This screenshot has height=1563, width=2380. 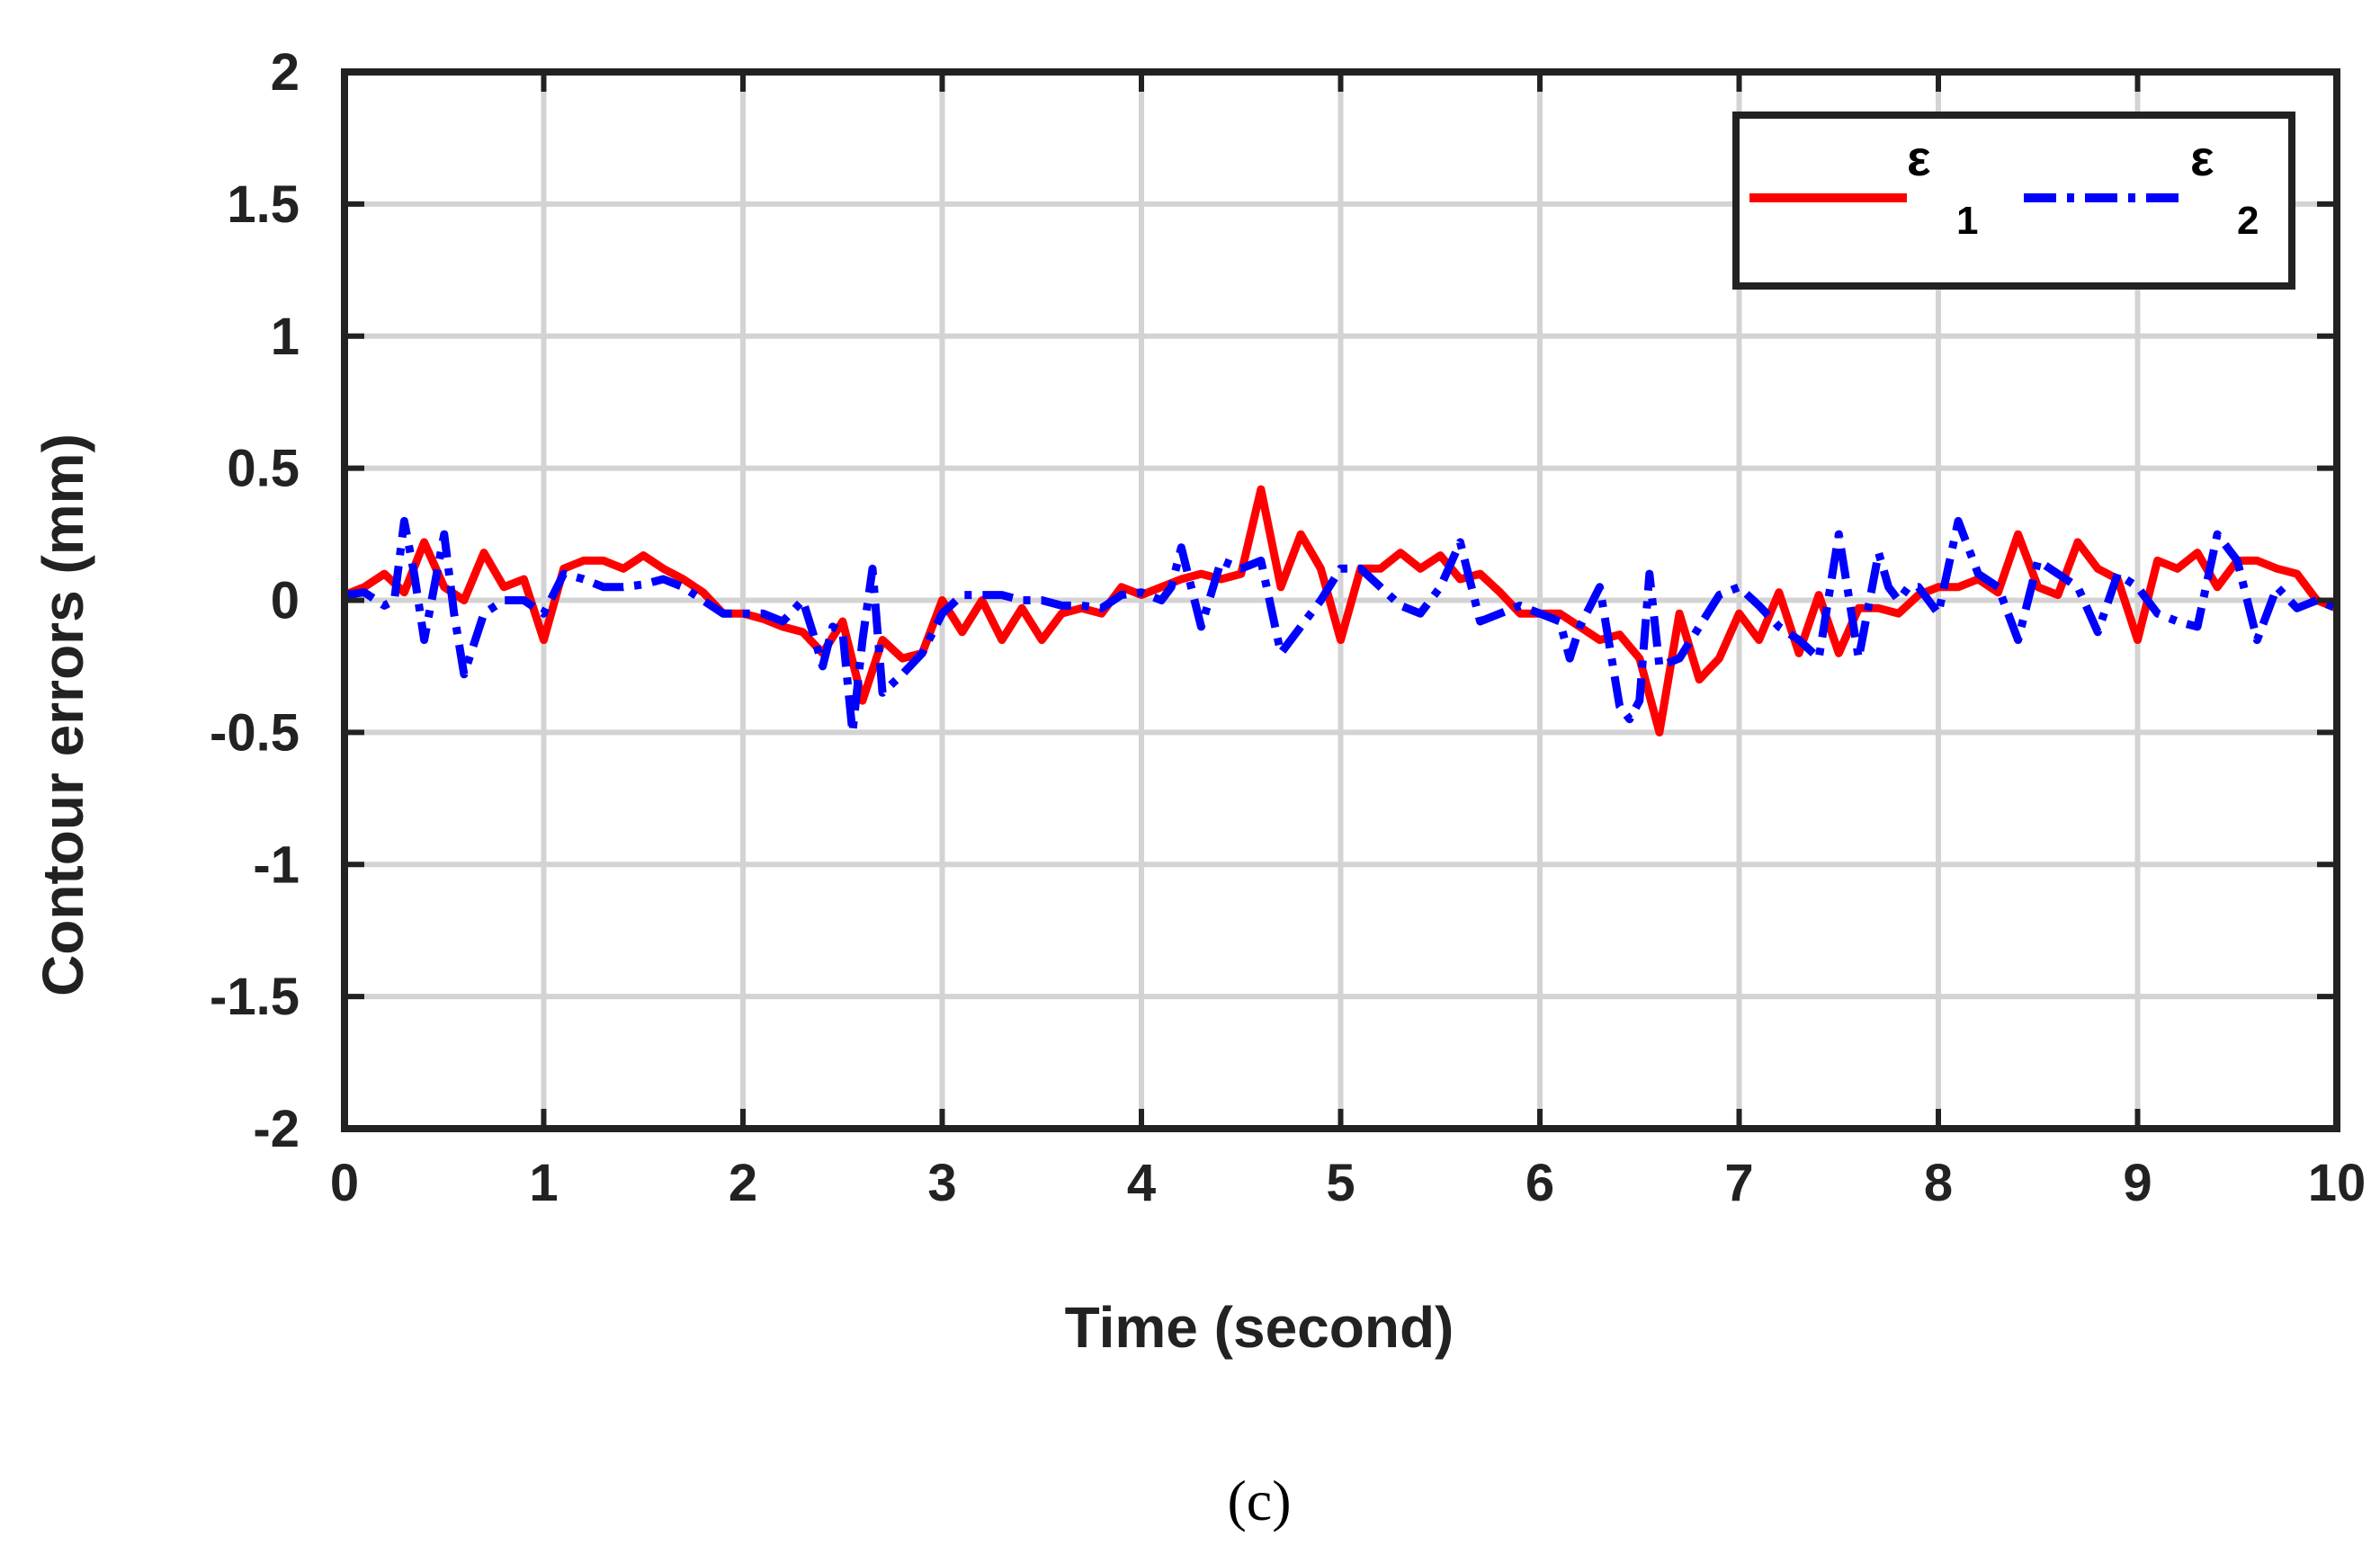 I want to click on y-tick-label: 0.5, so click(x=263, y=469).